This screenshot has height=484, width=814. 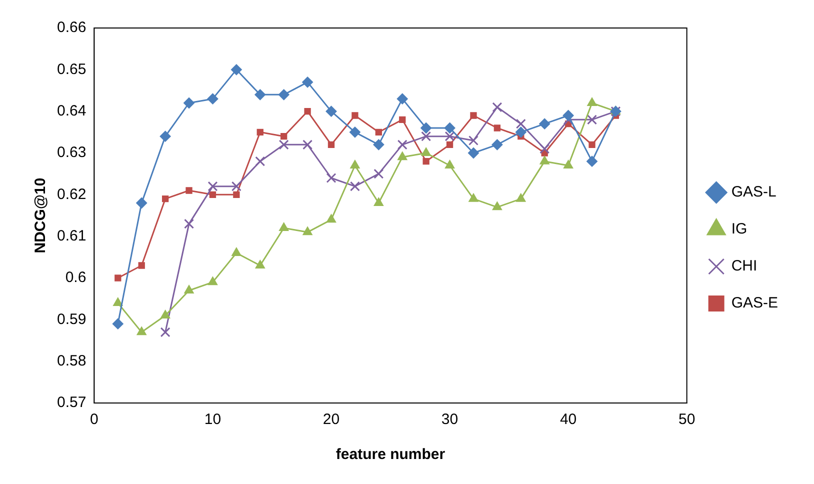 I want to click on y-tick-label: 0.65, so click(x=71, y=69).